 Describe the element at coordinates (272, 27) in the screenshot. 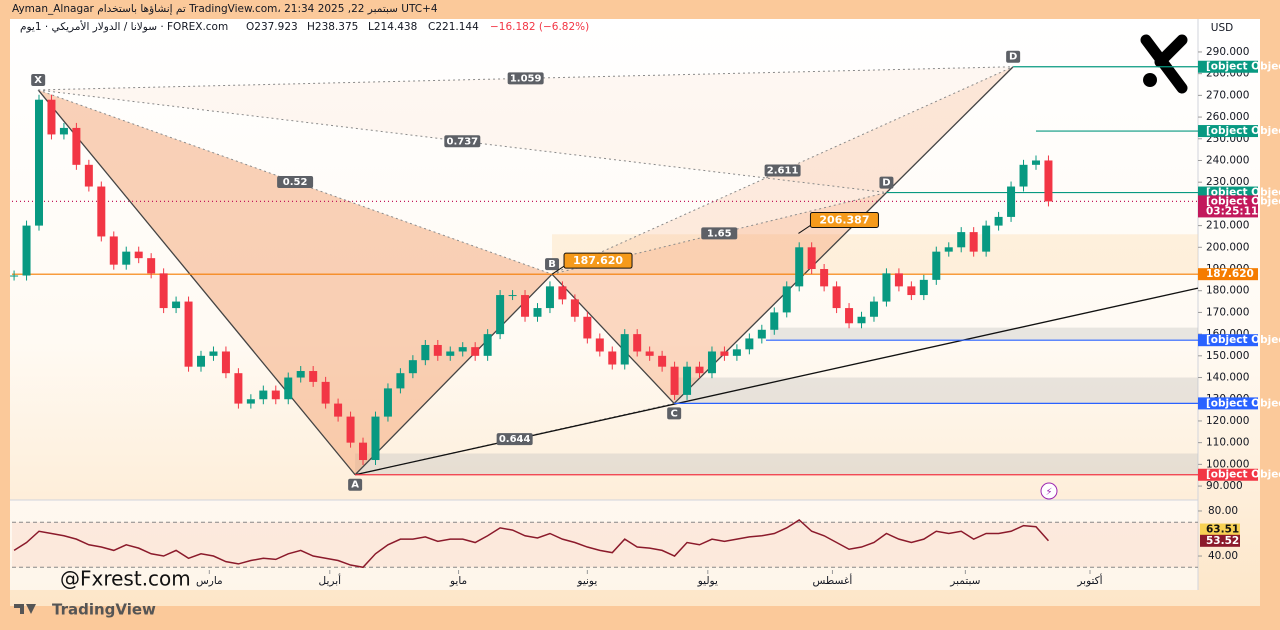

I see `ohlc-open: O237.923` at that location.